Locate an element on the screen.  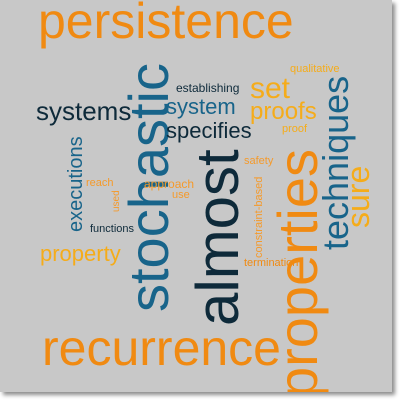
word-persistence: persistence is located at coordinates (166, 24).